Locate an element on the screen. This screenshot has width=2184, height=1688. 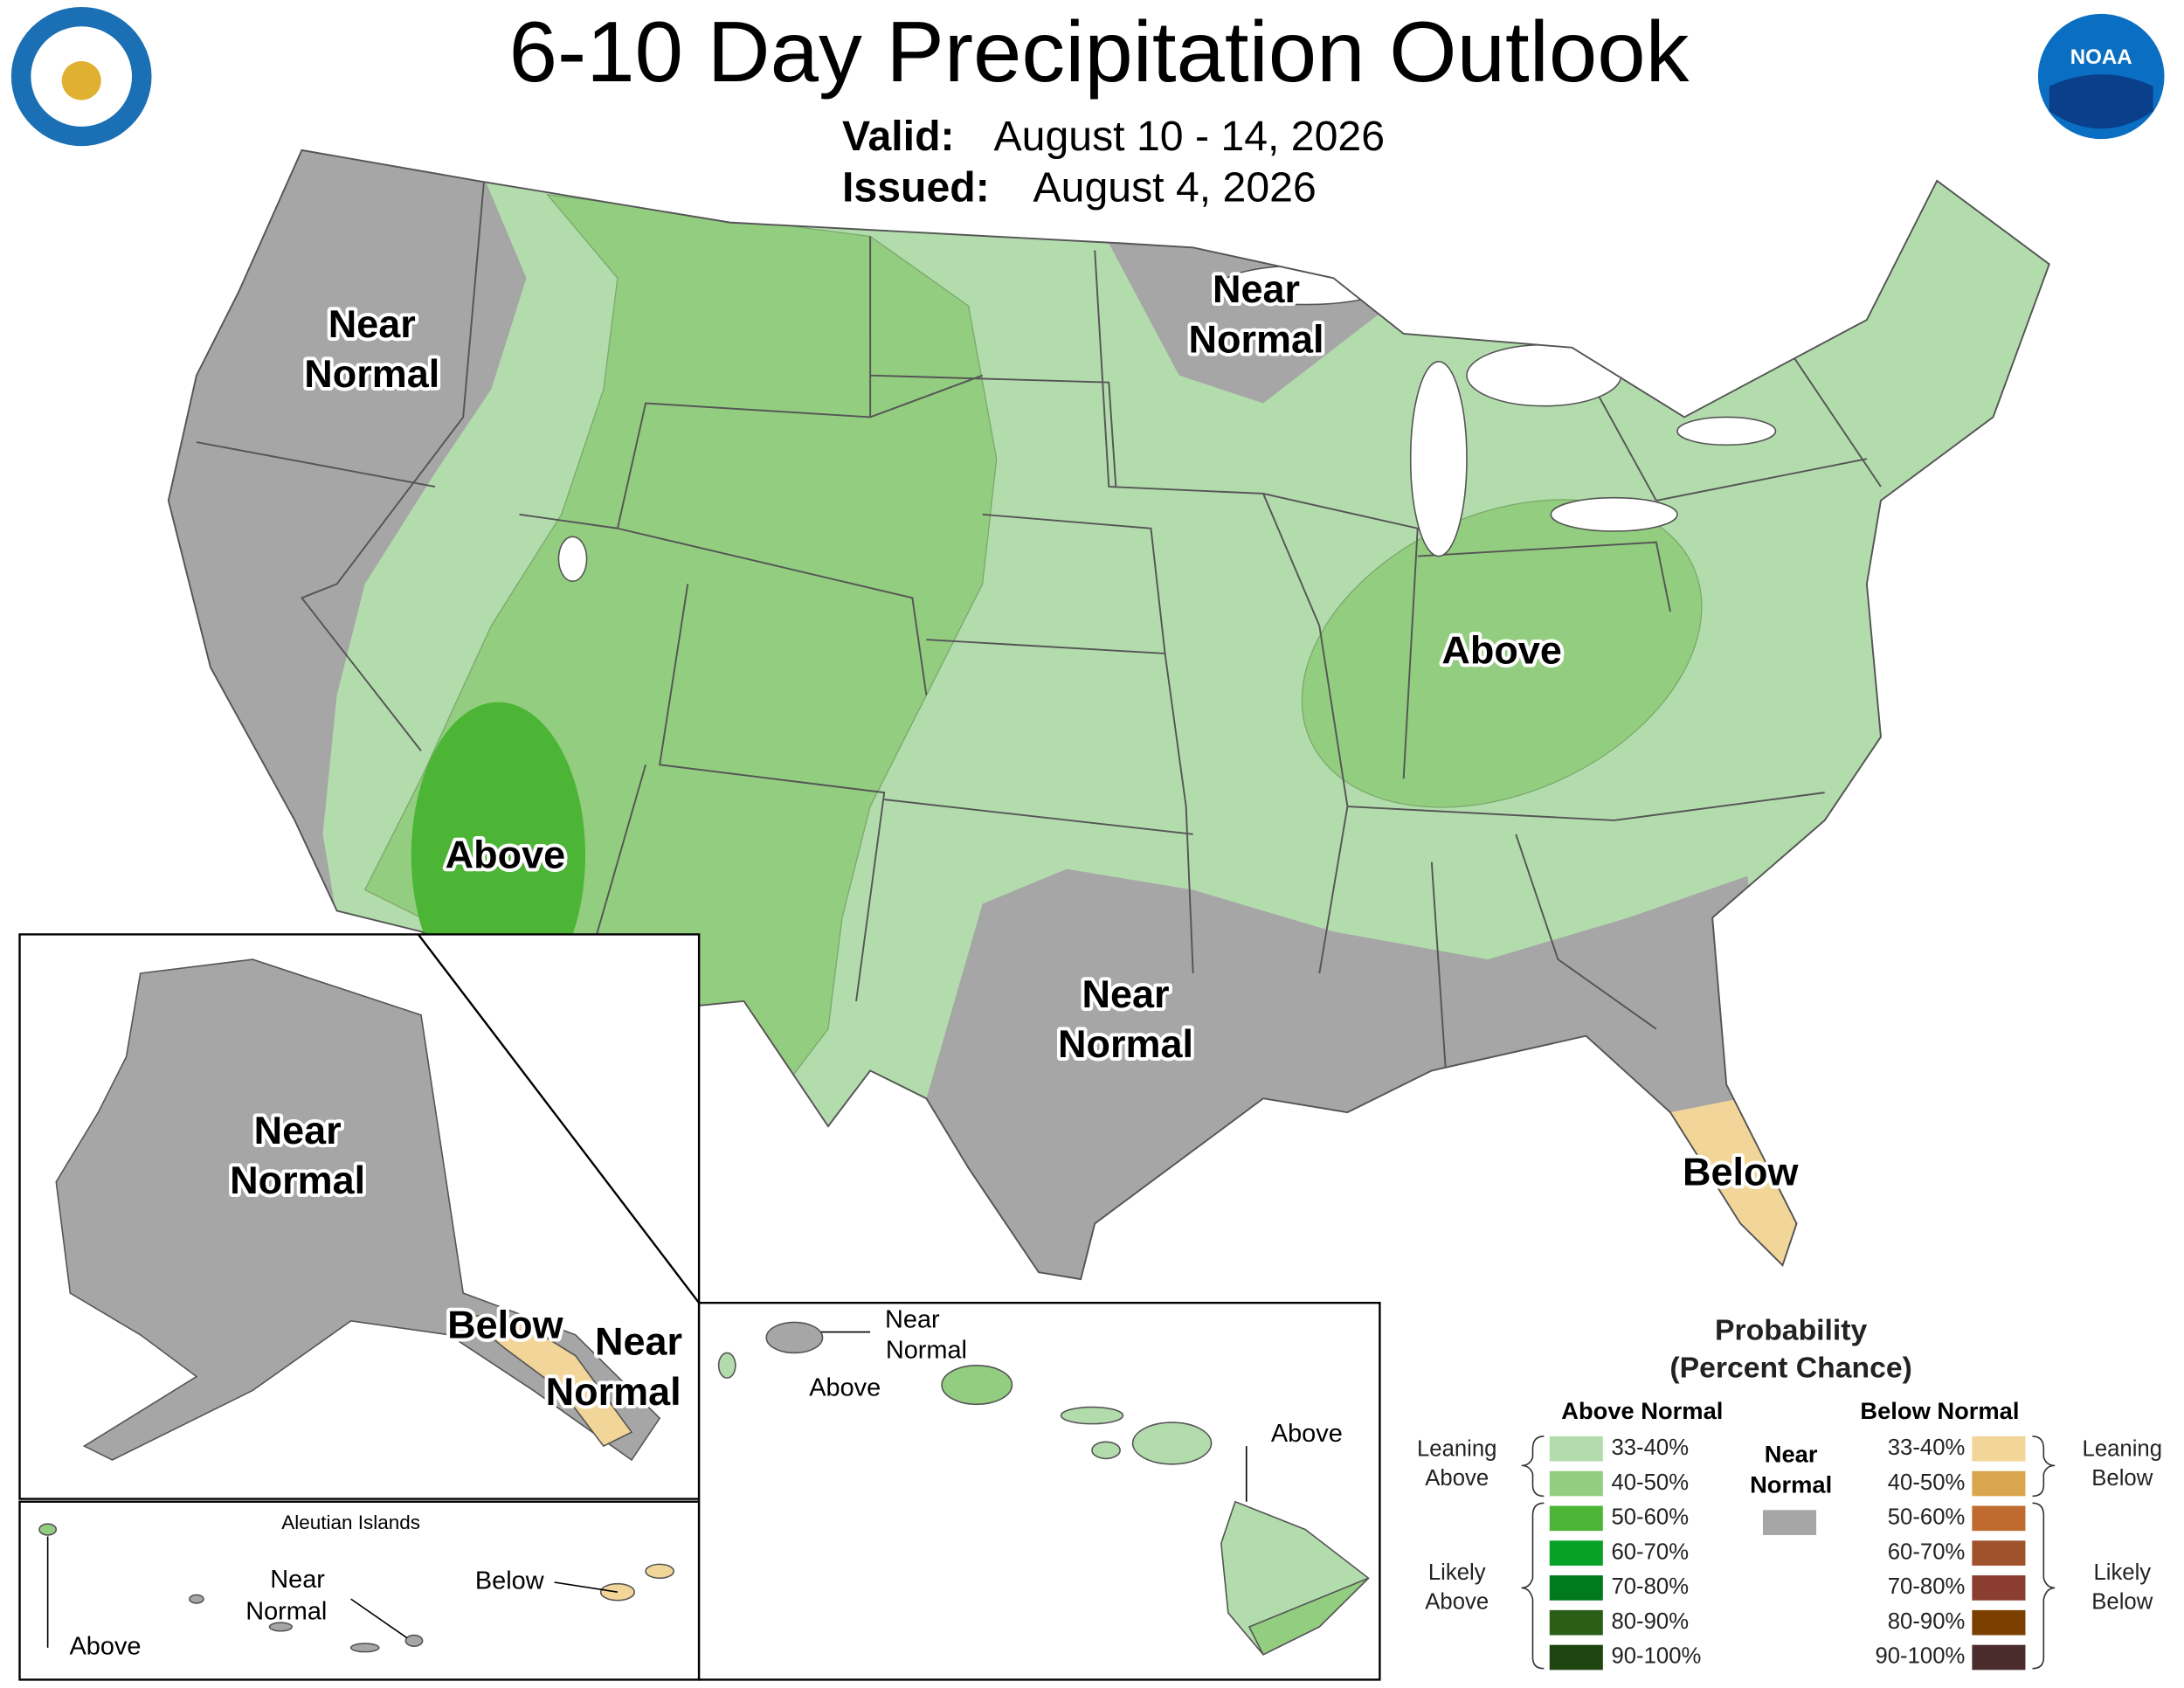
near-normal-area is located at coordinates (1333, 1074).